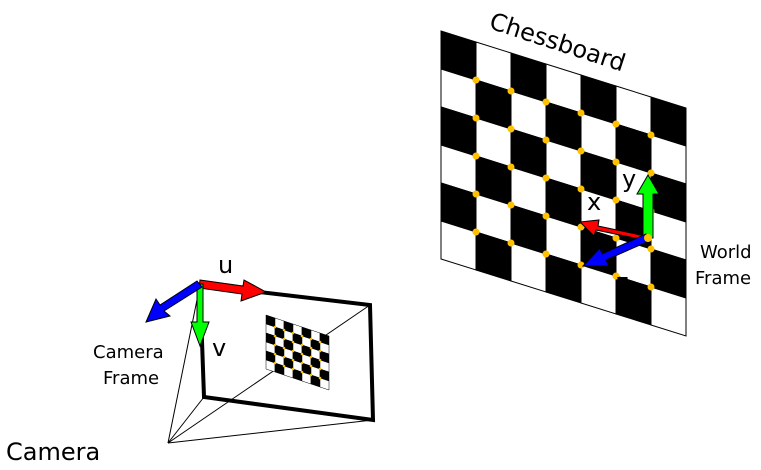 This screenshot has height=470, width=761. I want to click on camera-frame-label-line2: Frame, so click(131, 378).